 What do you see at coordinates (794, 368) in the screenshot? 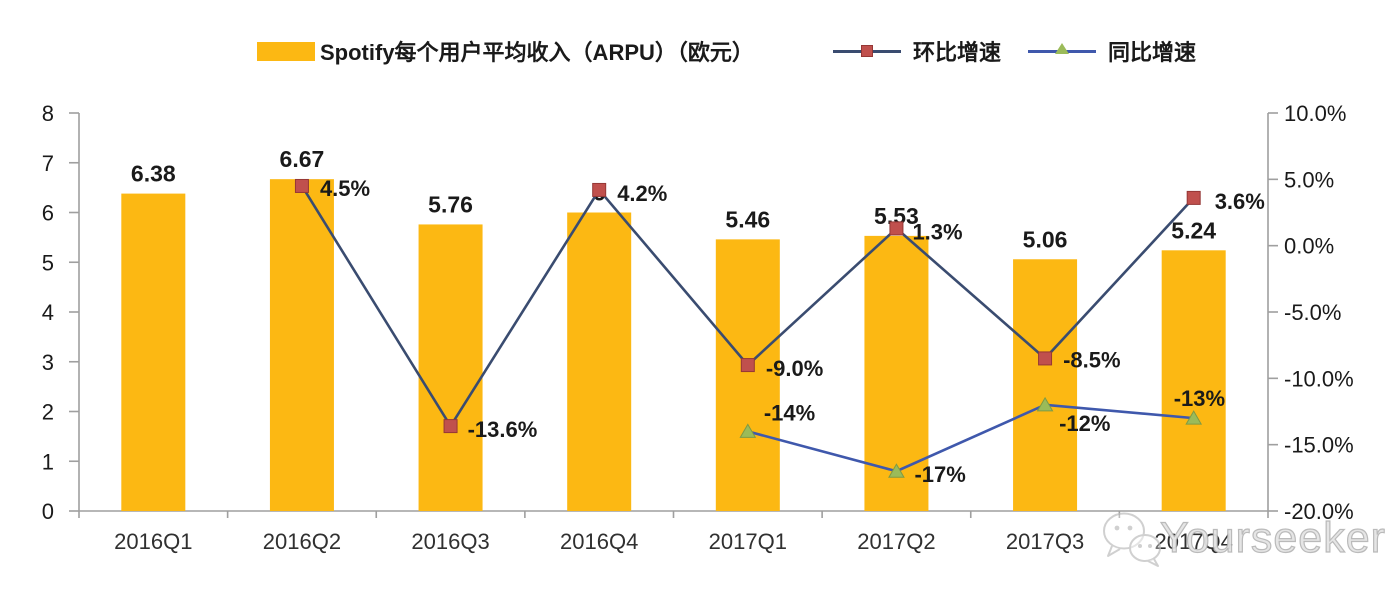
I see `point-value-label: -9.0%` at bounding box center [794, 368].